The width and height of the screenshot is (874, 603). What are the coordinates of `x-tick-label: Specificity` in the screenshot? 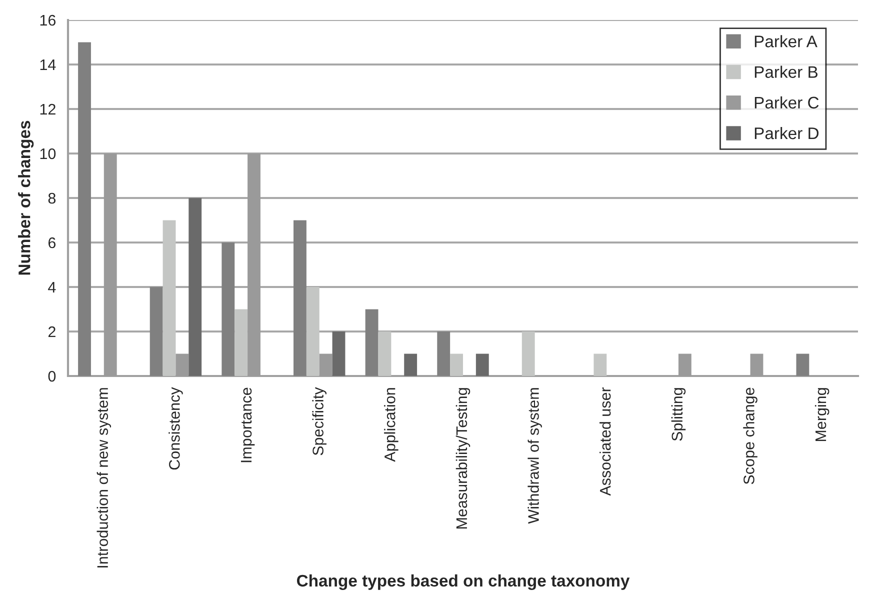 It's located at (319, 421).